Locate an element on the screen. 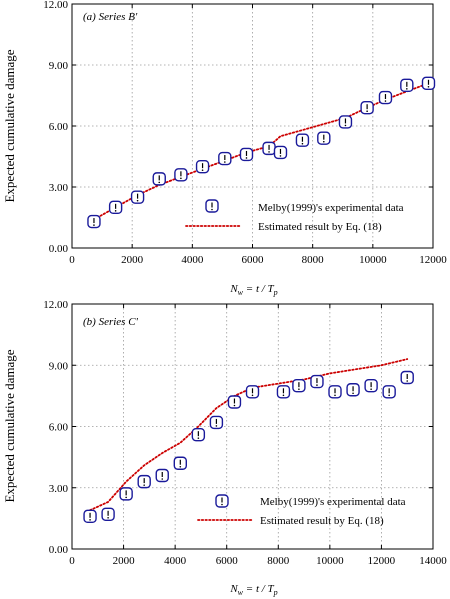 This screenshot has width=450, height=599. x-tick-label: 8000 is located at coordinates (278, 561).